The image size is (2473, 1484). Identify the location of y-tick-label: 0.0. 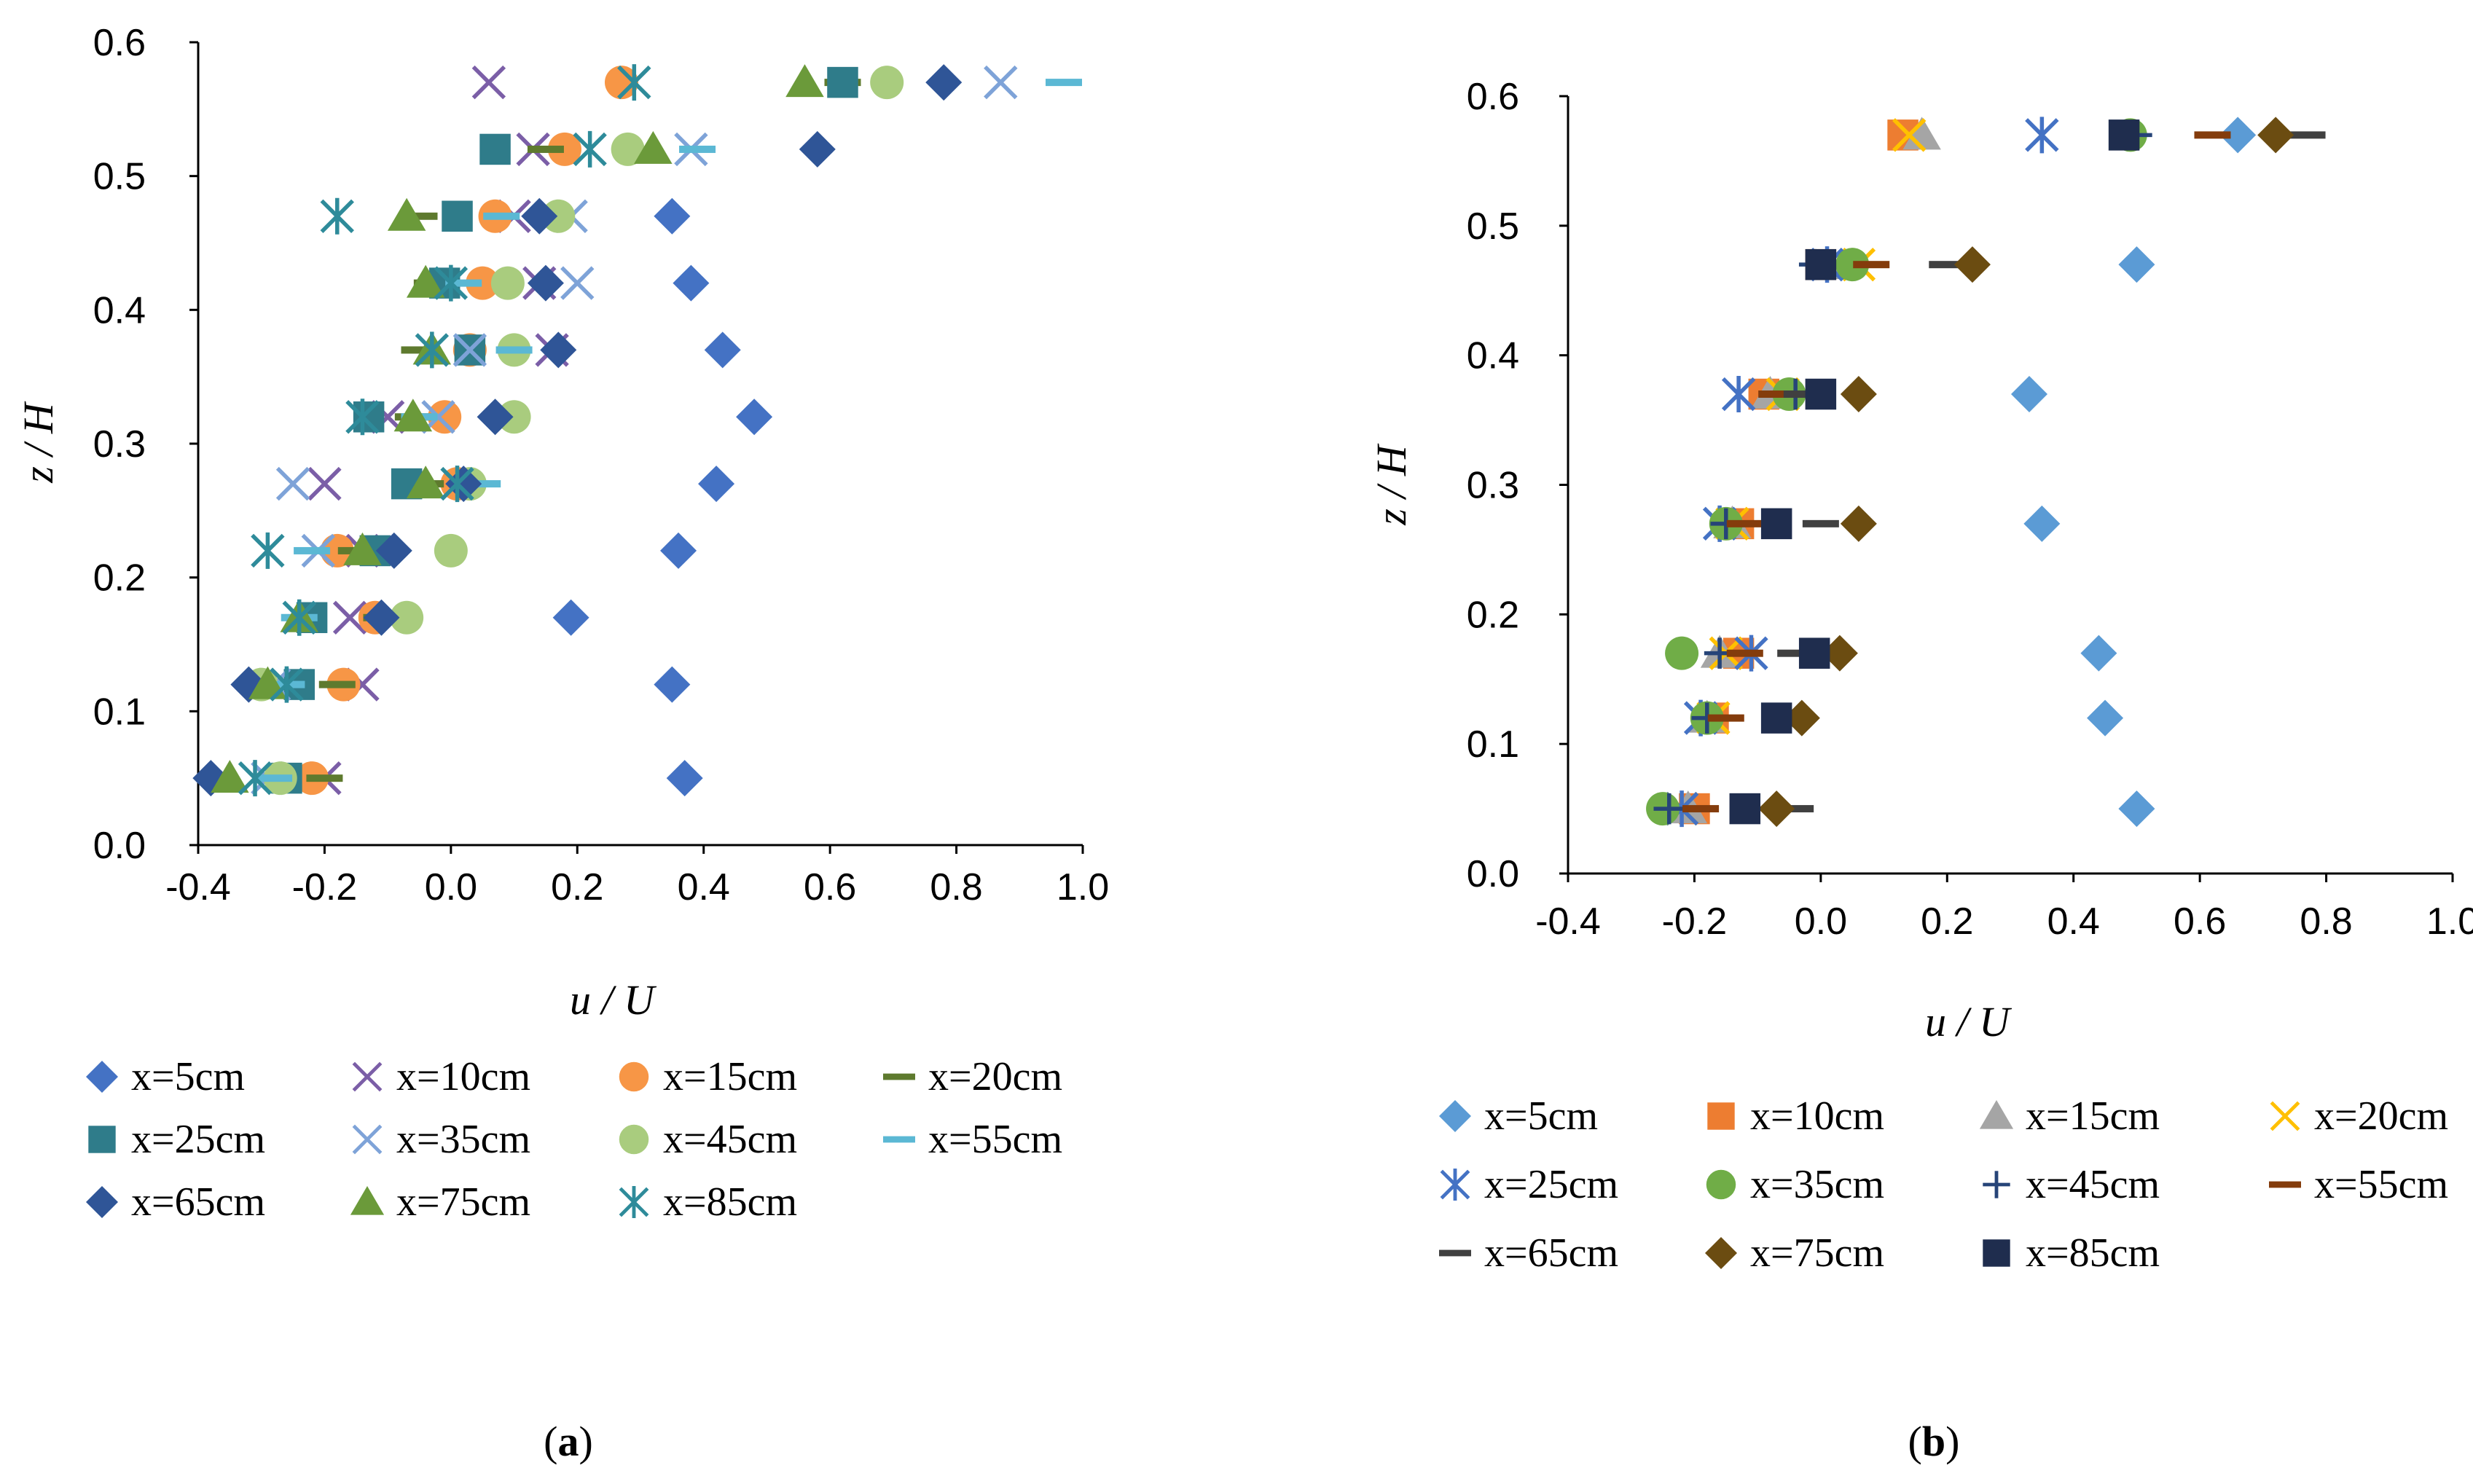
(1493, 874).